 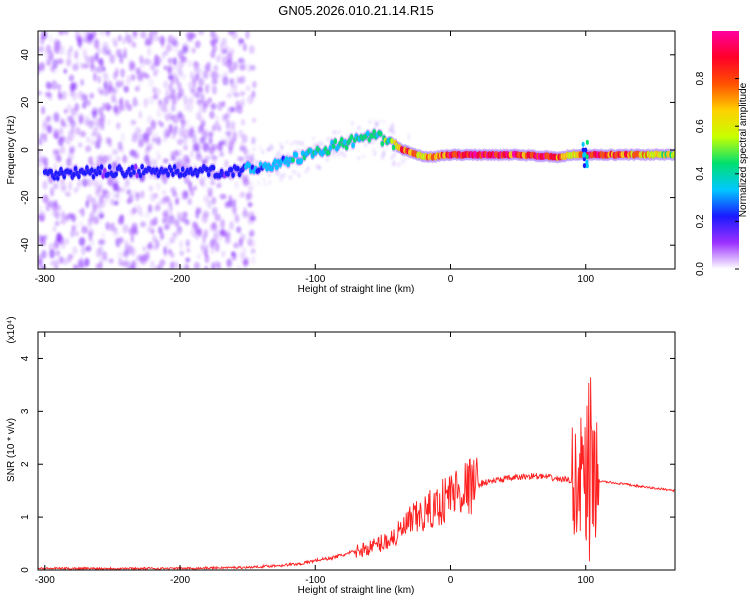 I want to click on colorbar-tick-label: 0.0, so click(x=700, y=269).